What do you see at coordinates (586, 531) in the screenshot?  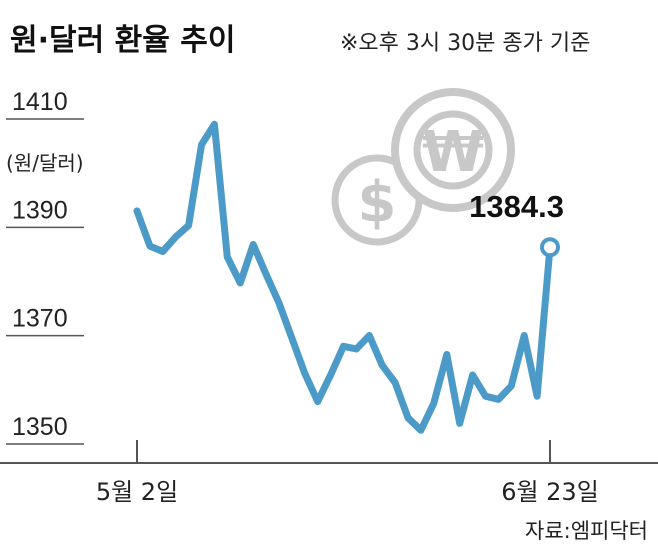 I see `source-note: 자료:엠피닥터` at bounding box center [586, 531].